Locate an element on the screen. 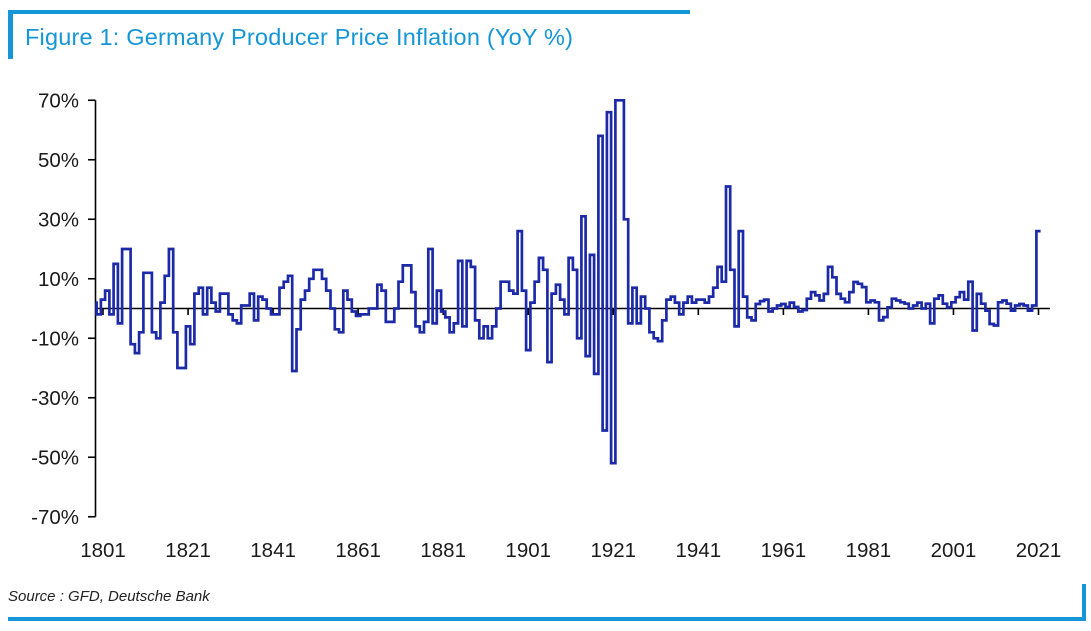 This screenshot has width=1091, height=631. y-axis-tick-label: 50% is located at coordinates (58, 160).